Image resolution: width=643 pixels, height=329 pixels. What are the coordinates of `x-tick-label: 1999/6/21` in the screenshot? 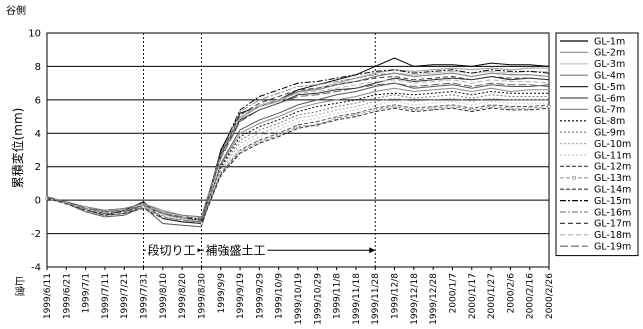 It's located at (67, 296).